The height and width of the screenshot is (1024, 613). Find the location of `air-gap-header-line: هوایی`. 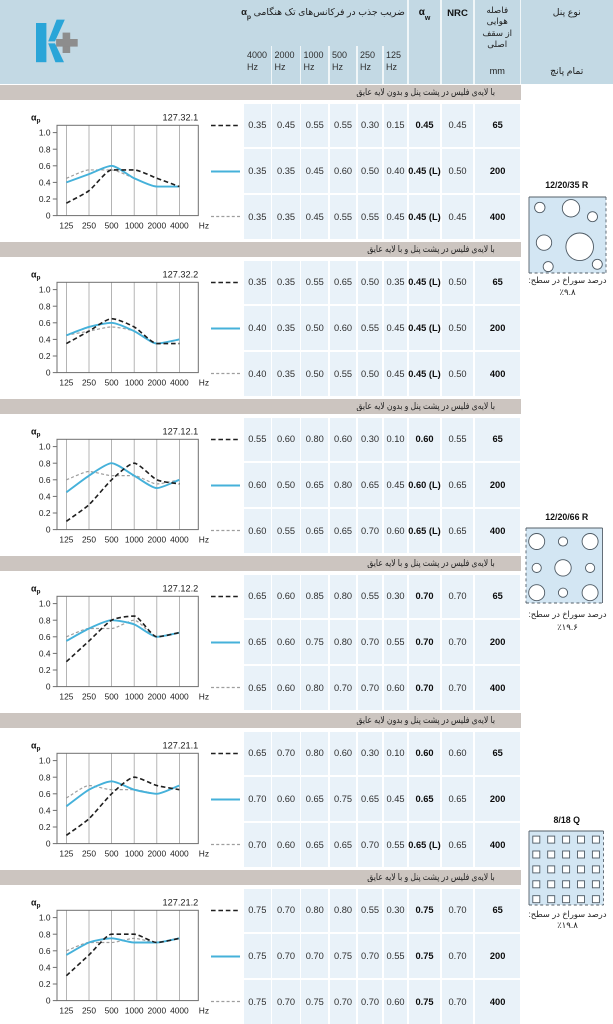

air-gap-header-line: هوایی is located at coordinates (497, 21).